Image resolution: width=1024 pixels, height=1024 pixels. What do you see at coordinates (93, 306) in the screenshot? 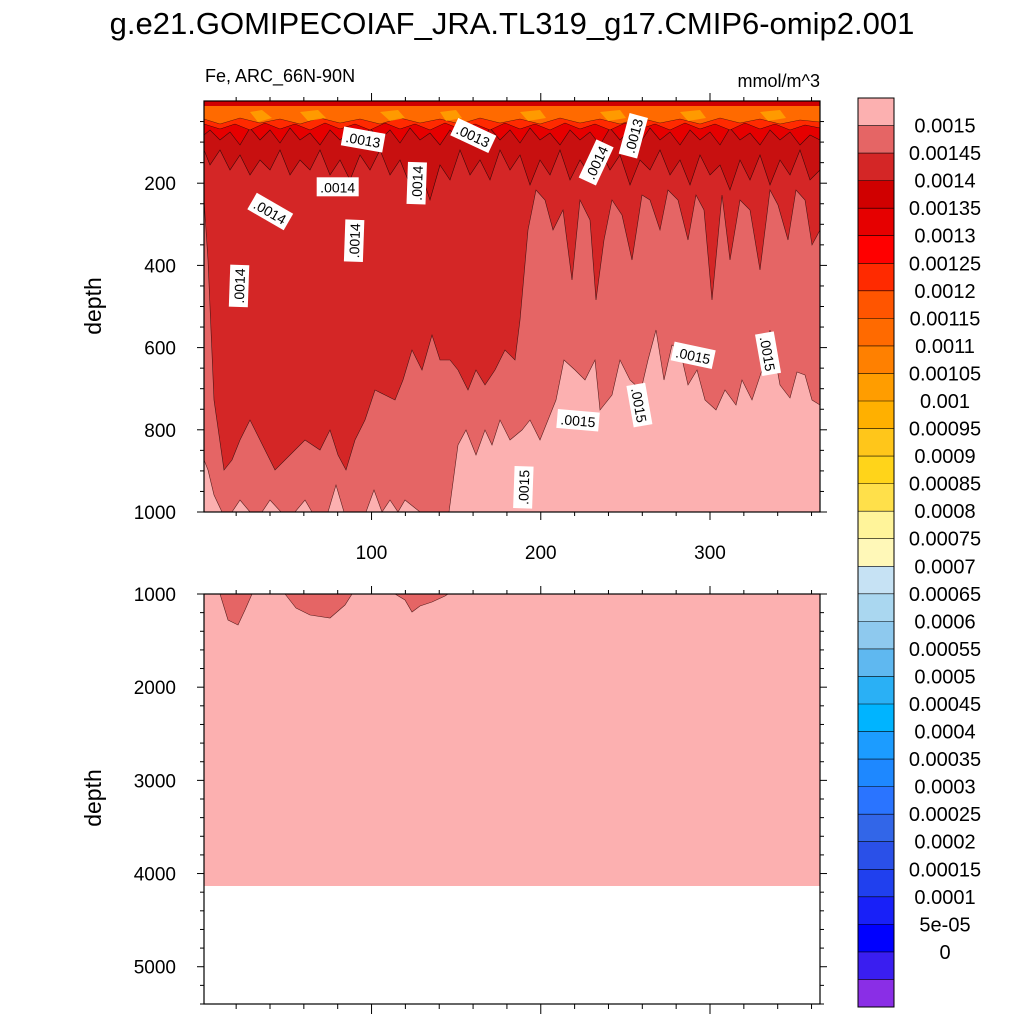
I see `top-y-axis-title: depth` at bounding box center [93, 306].